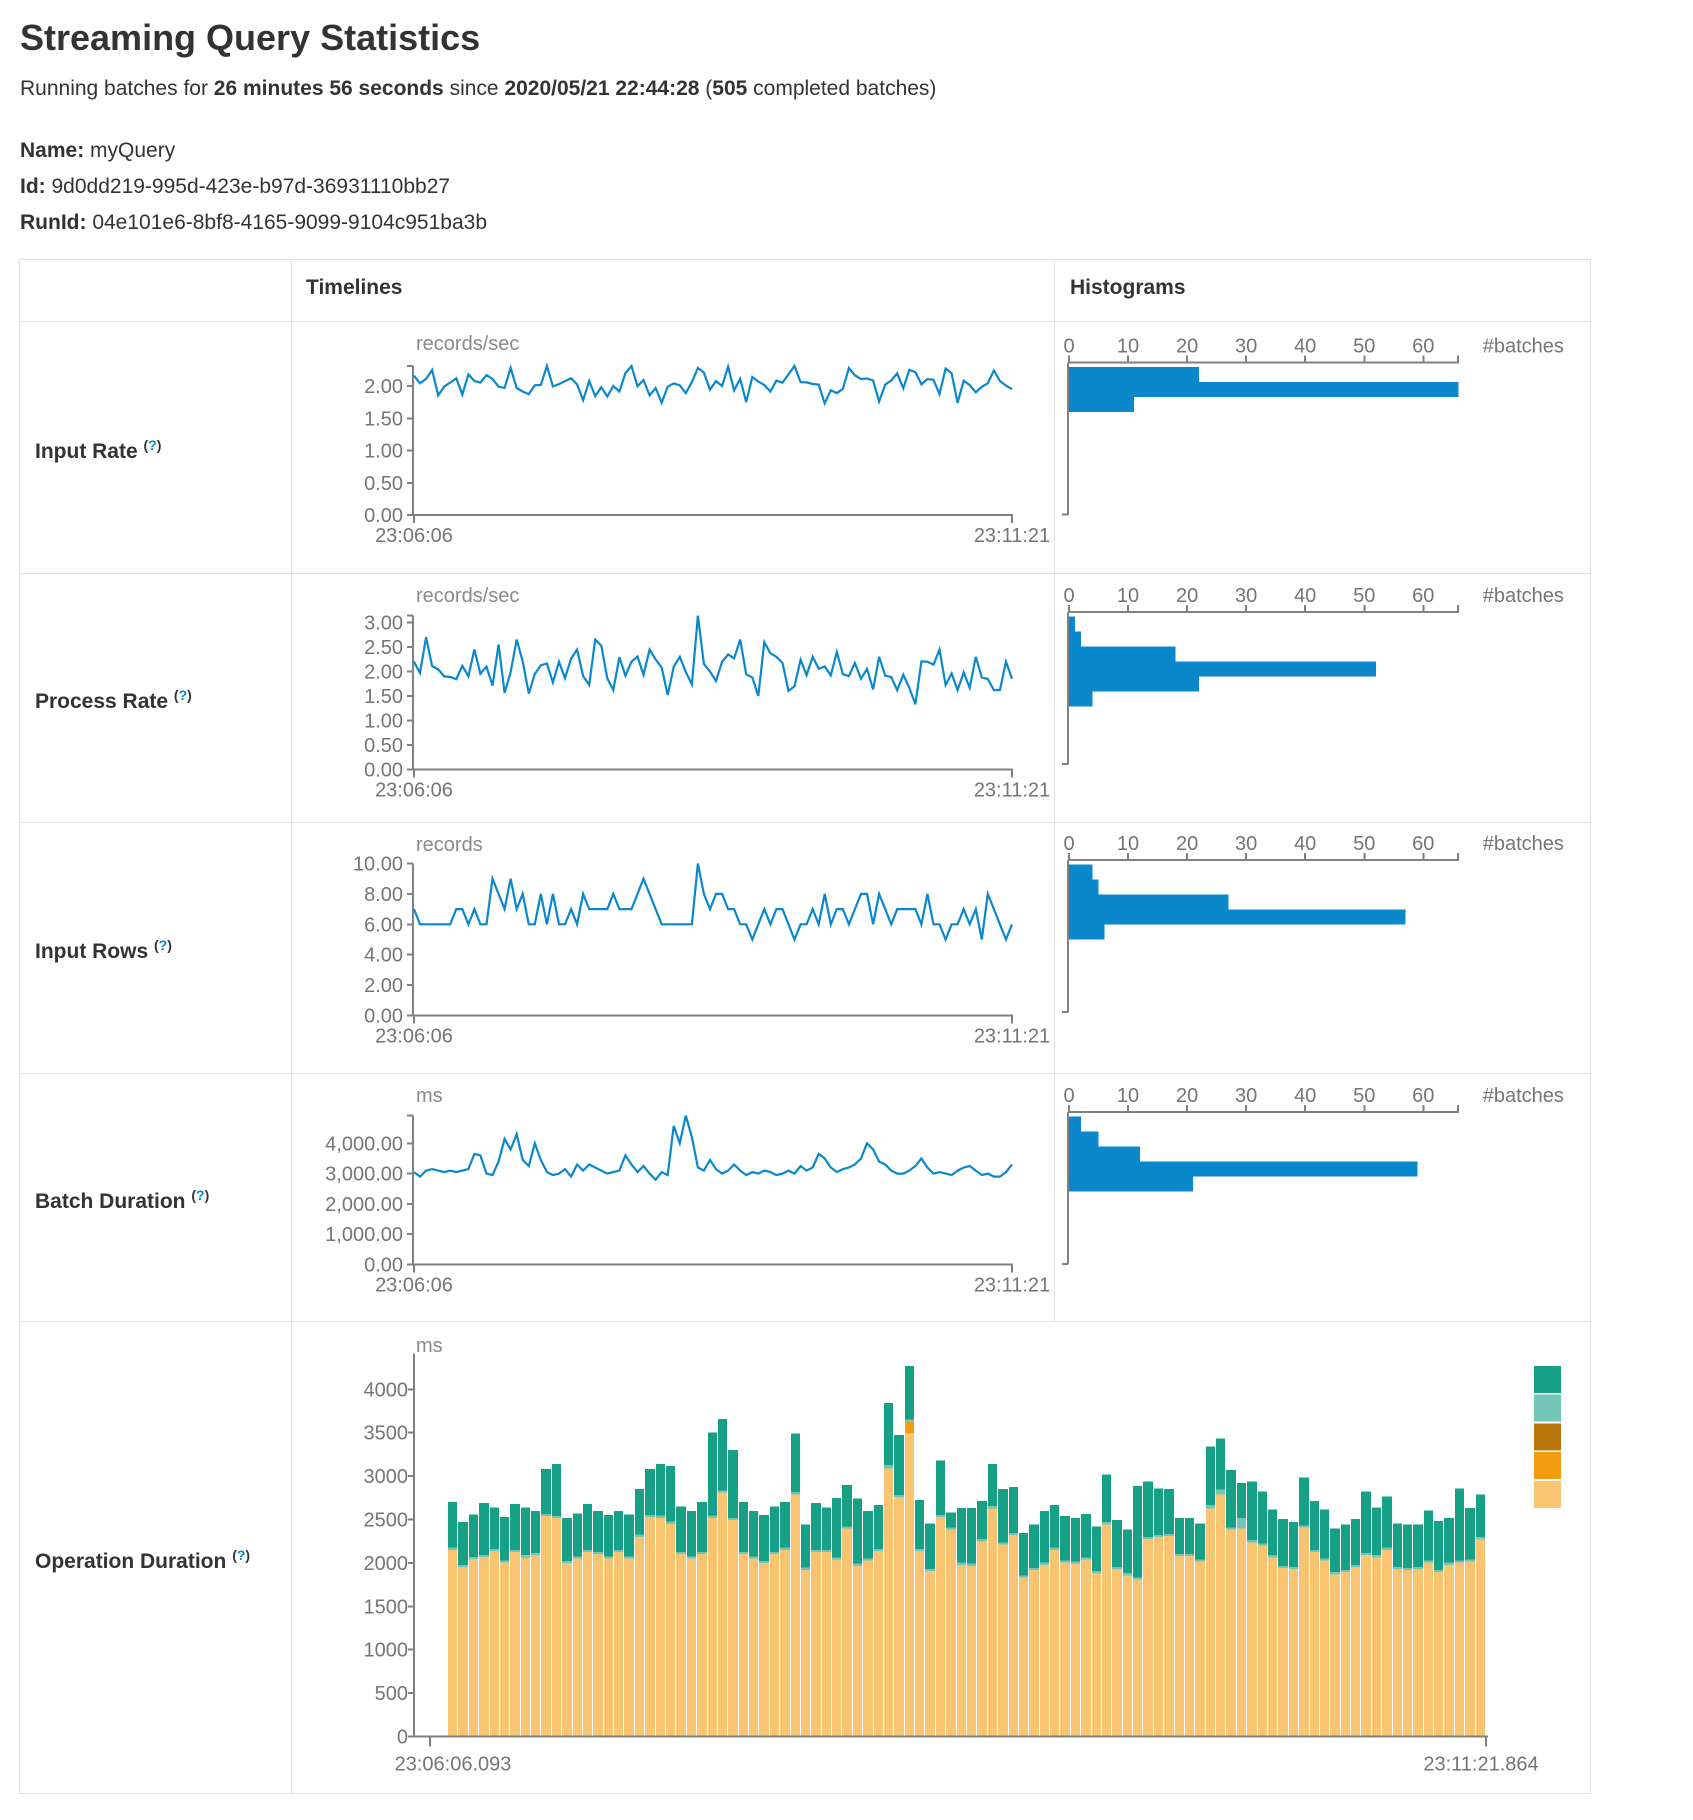  Describe the element at coordinates (386, 1390) in the screenshot. I see `svg-text: 4000` at that location.